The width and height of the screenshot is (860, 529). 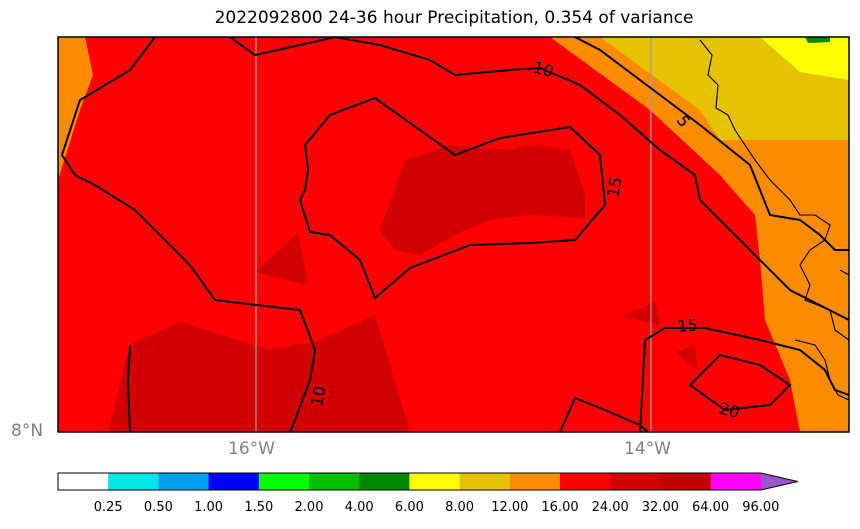 What do you see at coordinates (729, 411) in the screenshot?
I see `contour-label-20: 20` at bounding box center [729, 411].